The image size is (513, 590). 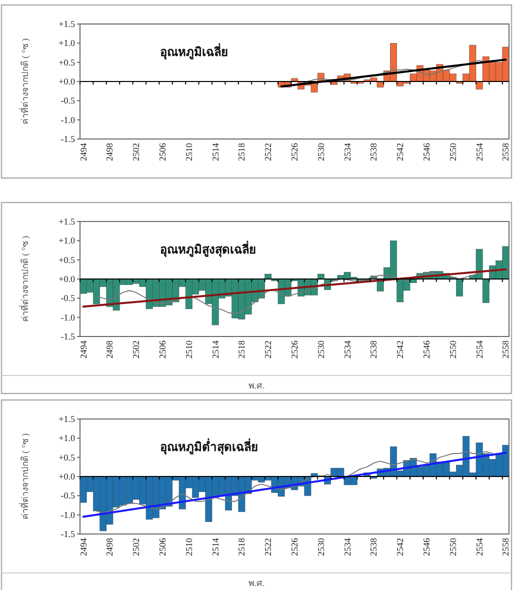 I want to click on text: อุณหภูมิต่ำสุดเฉลี่ย, so click(x=209, y=446).